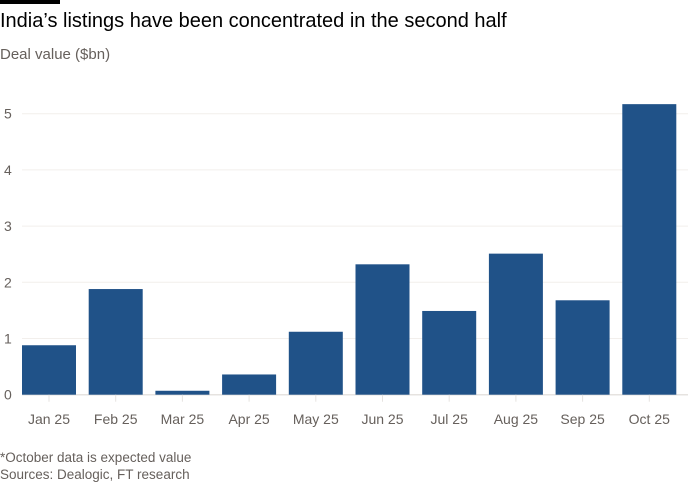  I want to click on x-tick-label: Jun 25, so click(382, 419).